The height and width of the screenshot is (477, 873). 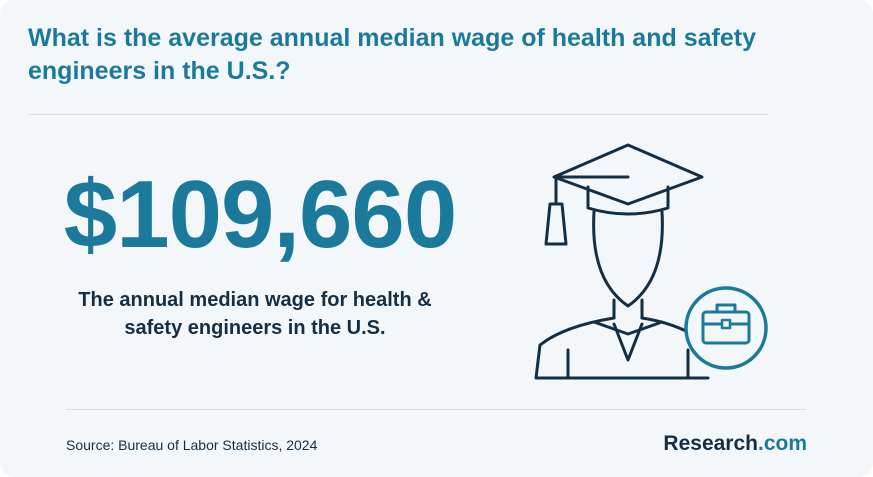 What do you see at coordinates (436, 409) in the screenshot?
I see `bottom-divider` at bounding box center [436, 409].